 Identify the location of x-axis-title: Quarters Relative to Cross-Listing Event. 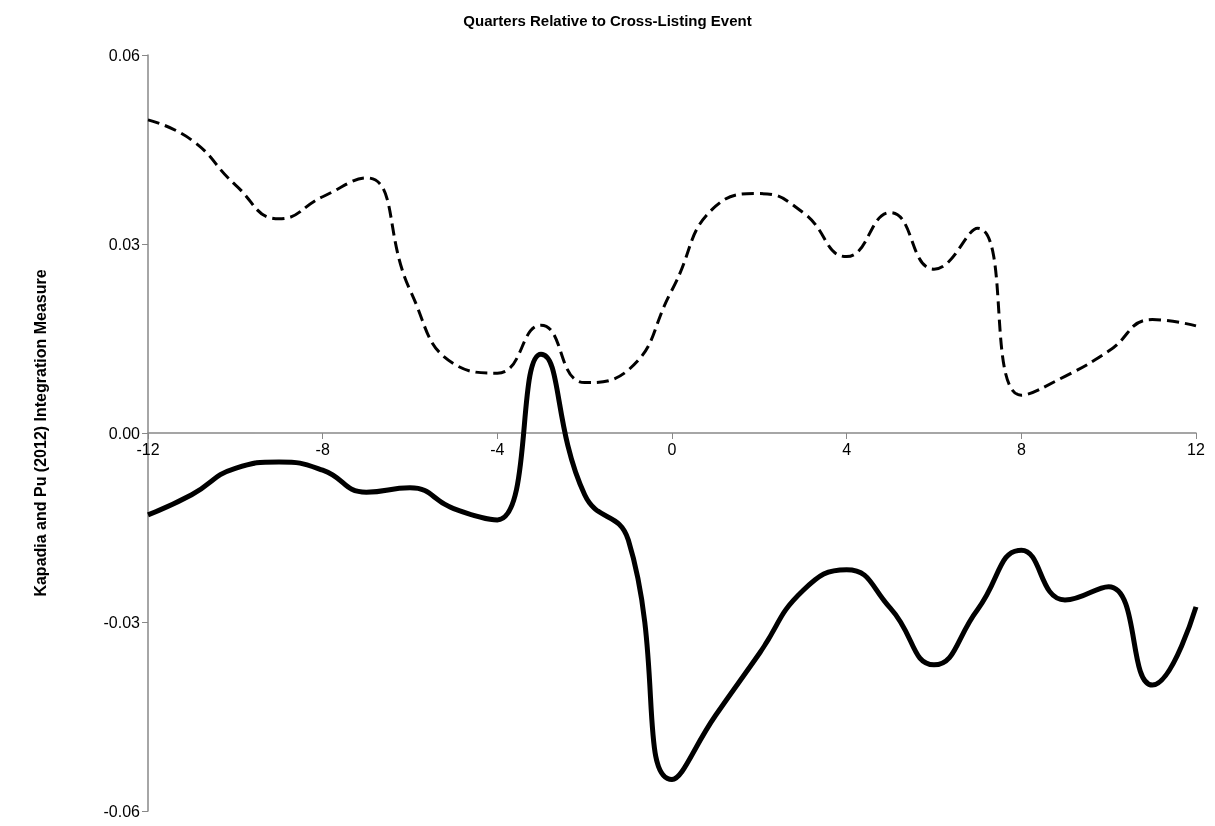
(607, 20).